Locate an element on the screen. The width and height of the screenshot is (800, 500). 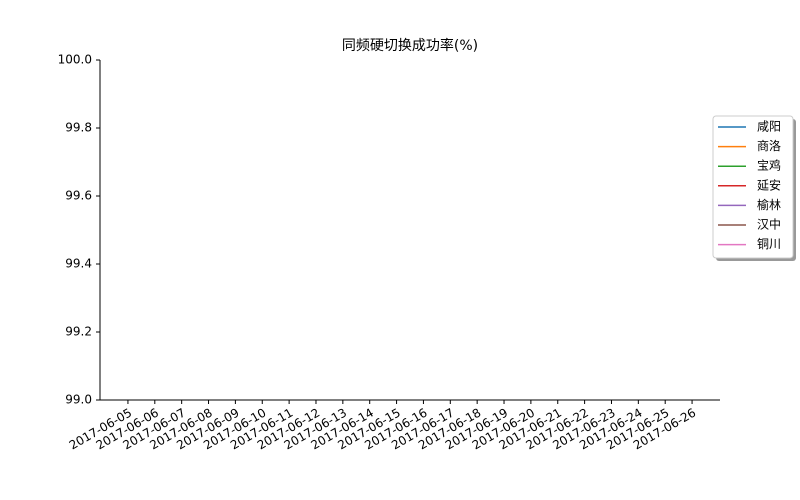
legend-label: 延安 is located at coordinates (769, 184).